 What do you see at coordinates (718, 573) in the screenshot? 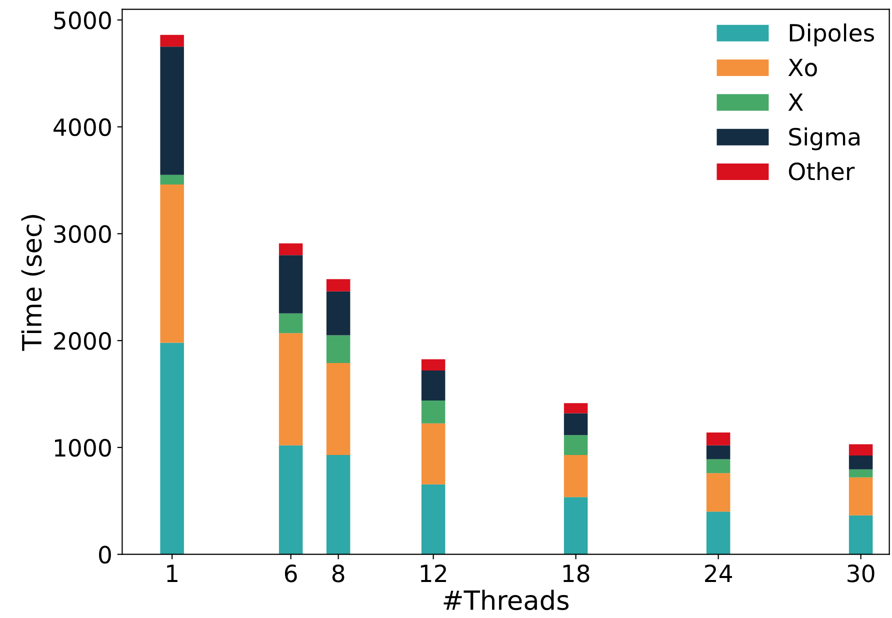
I see `x-tick-label: 24` at bounding box center [718, 573].